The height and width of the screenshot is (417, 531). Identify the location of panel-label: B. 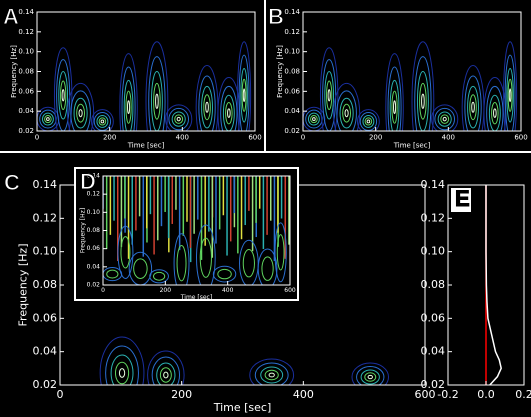
(276, 16).